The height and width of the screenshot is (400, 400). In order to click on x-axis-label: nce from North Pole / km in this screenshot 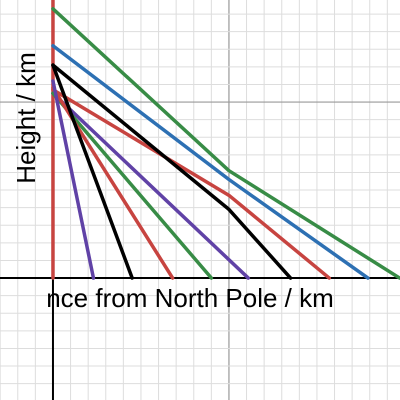, I will do `click(190, 298)`.